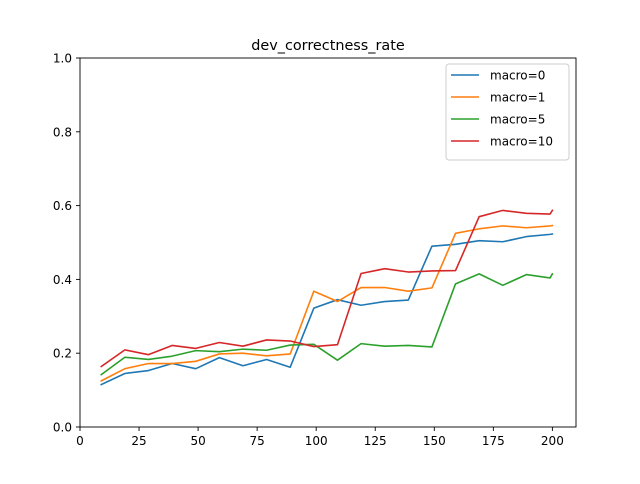 The height and width of the screenshot is (484, 640). What do you see at coordinates (517, 120) in the screenshot?
I see `legend-label: macro=5` at bounding box center [517, 120].